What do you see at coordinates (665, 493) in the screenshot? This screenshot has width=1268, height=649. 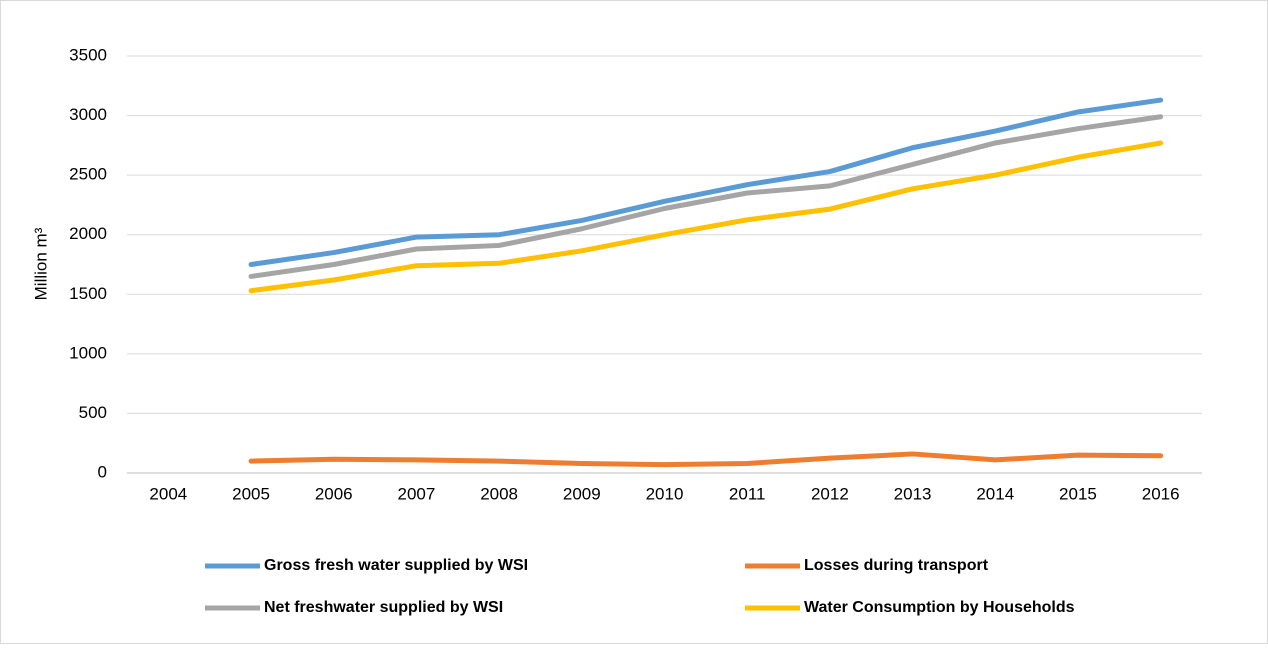 I see `x-tick-label: 2010` at bounding box center [665, 493].